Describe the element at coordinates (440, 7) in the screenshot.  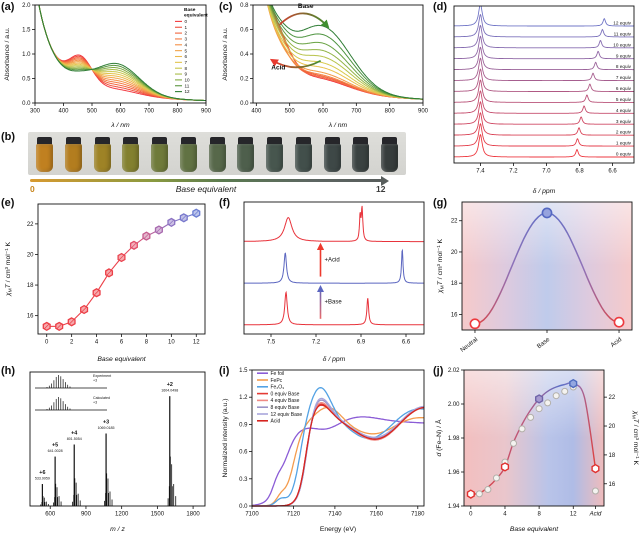
I see `panel-d-label: (d)` at that location.